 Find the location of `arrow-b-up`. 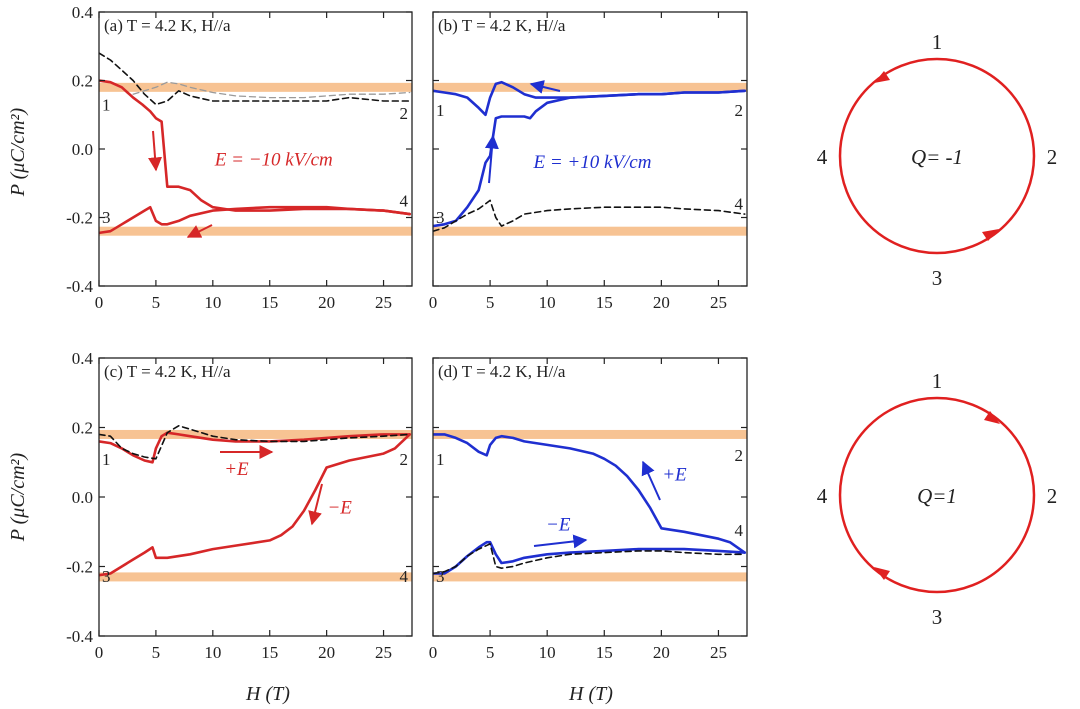

arrow-b-up is located at coordinates (491, 159).